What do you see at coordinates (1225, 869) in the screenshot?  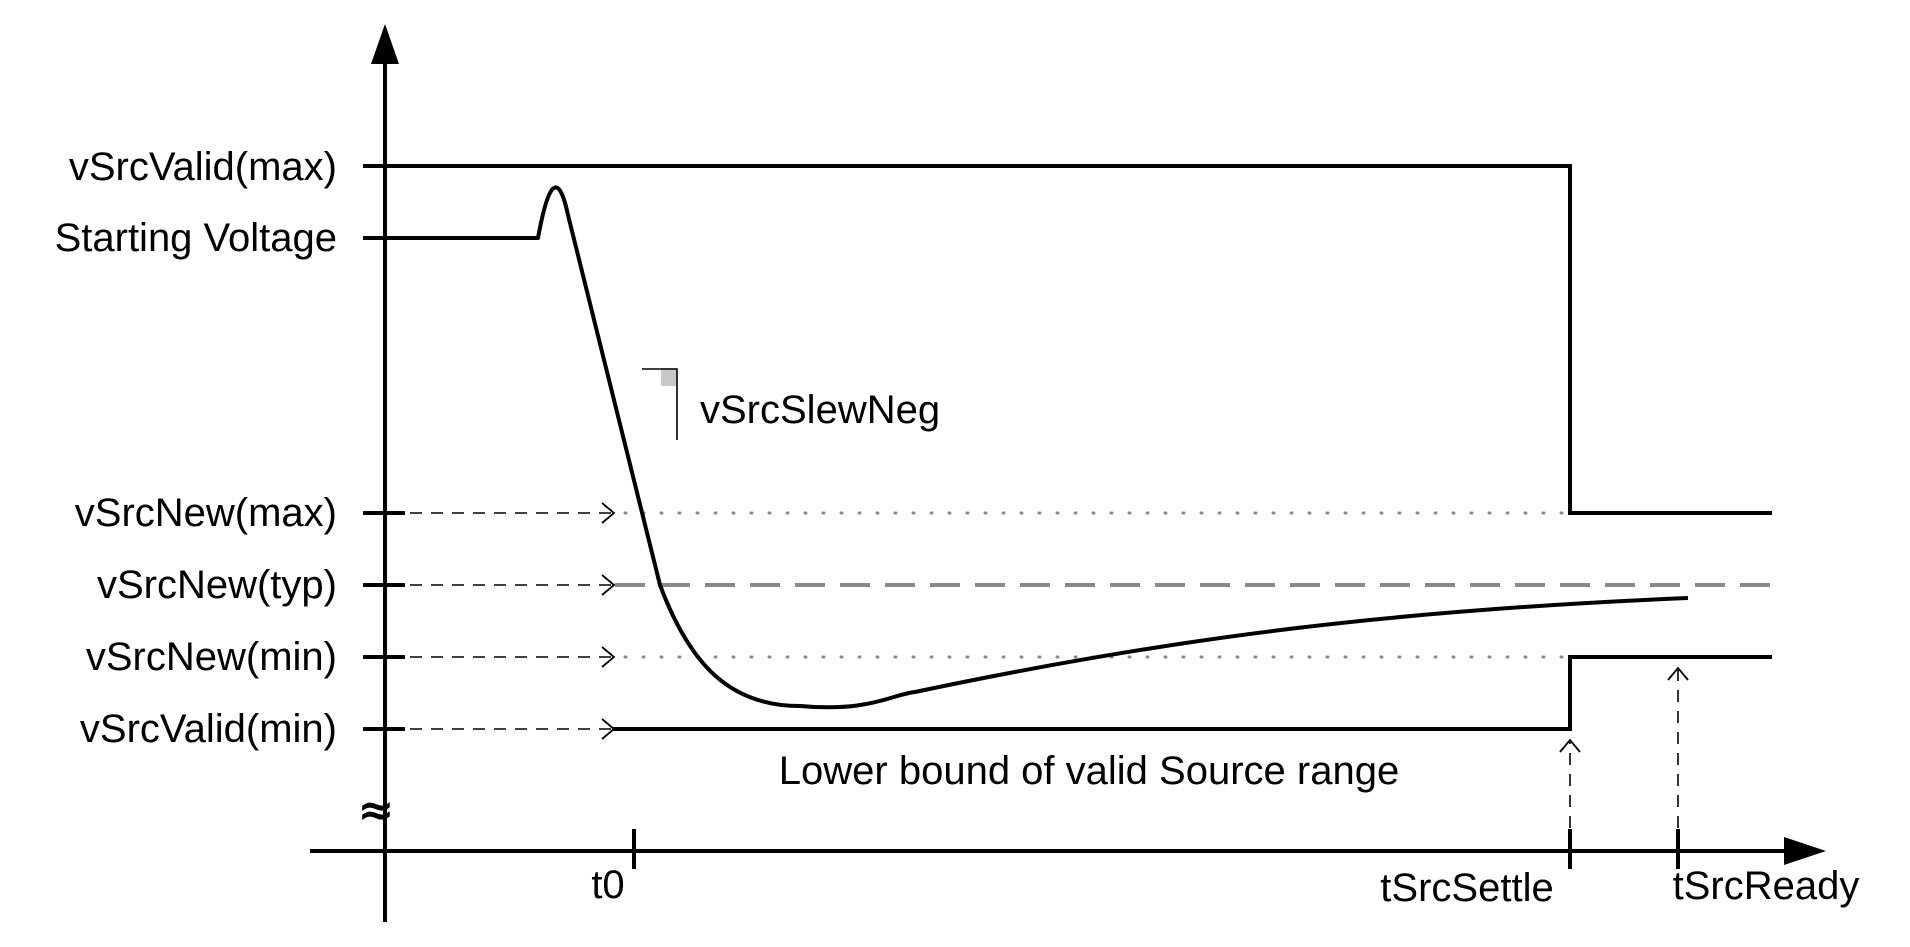 I see `x-axis-ticks: t0 tSrcSettle tSrcReady` at bounding box center [1225, 869].